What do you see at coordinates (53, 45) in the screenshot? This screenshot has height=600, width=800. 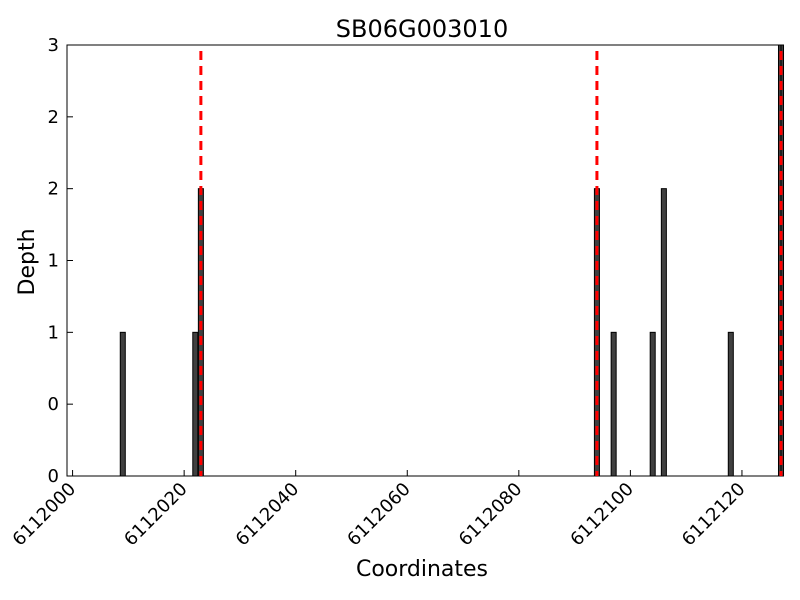 I see `y-tick-label-6: 3` at bounding box center [53, 45].